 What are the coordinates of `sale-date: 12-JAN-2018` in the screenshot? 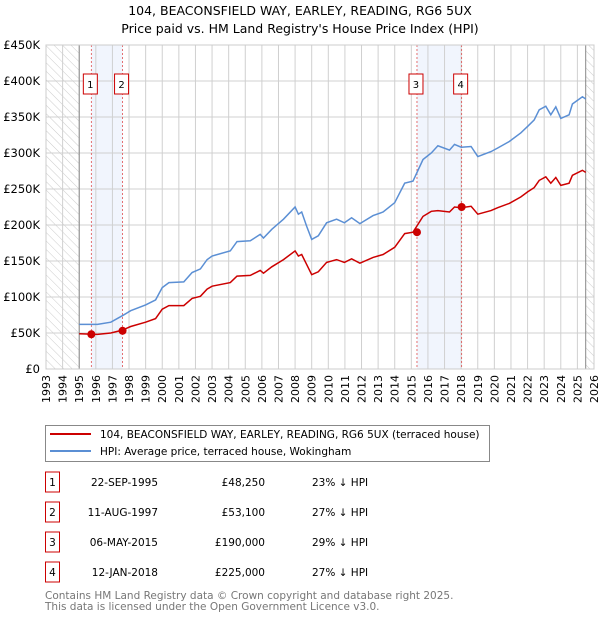 It's located at (125, 573).